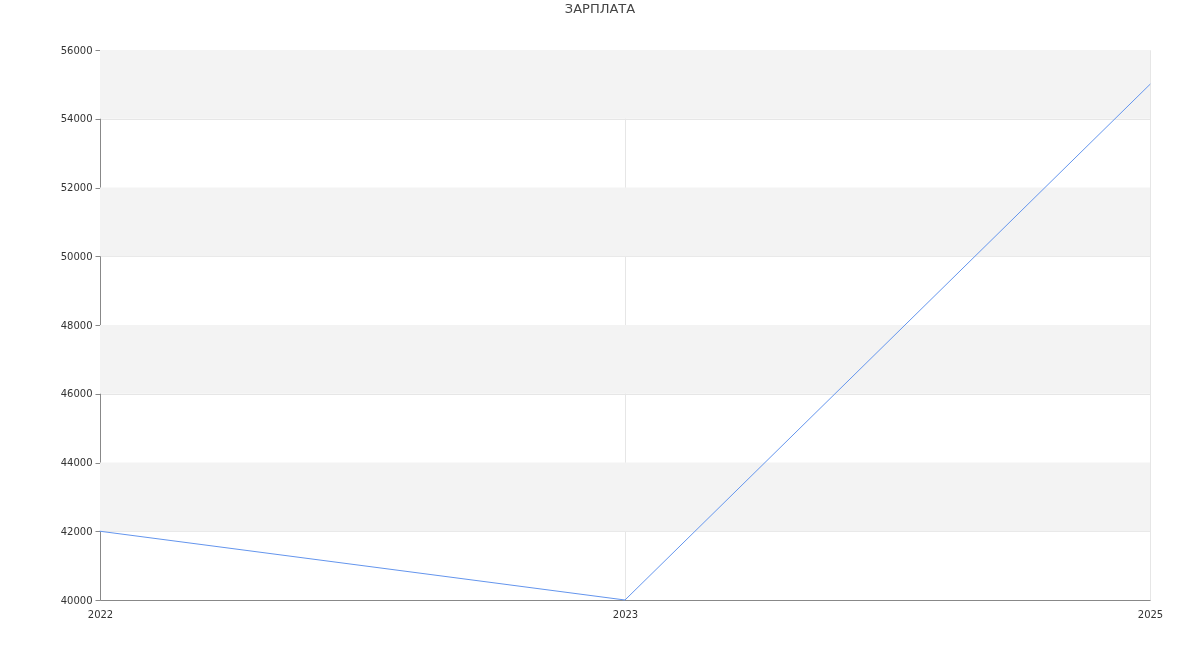 The image size is (1200, 650). I want to click on y-tick-label: 56000, so click(76, 50).